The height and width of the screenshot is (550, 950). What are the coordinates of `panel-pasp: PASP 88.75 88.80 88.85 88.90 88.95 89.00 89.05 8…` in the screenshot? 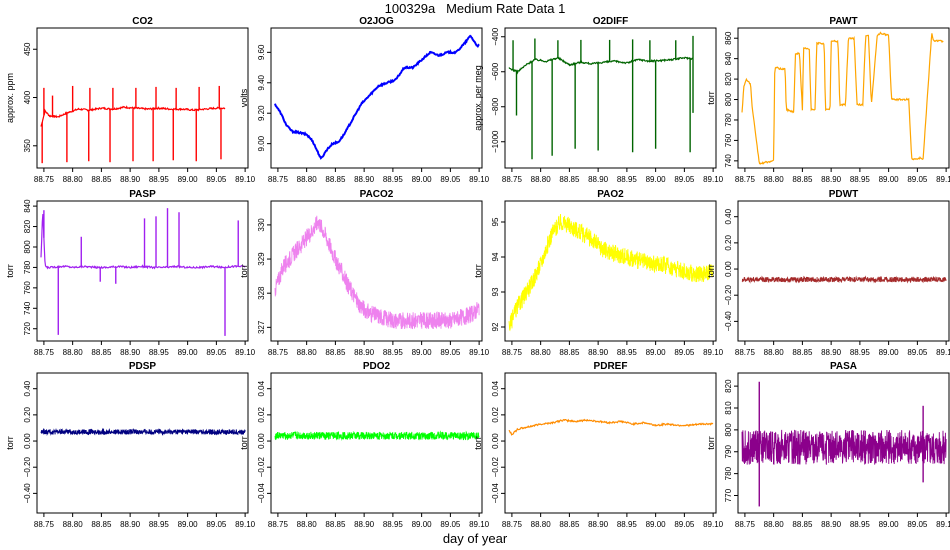 It's located at (130, 273).